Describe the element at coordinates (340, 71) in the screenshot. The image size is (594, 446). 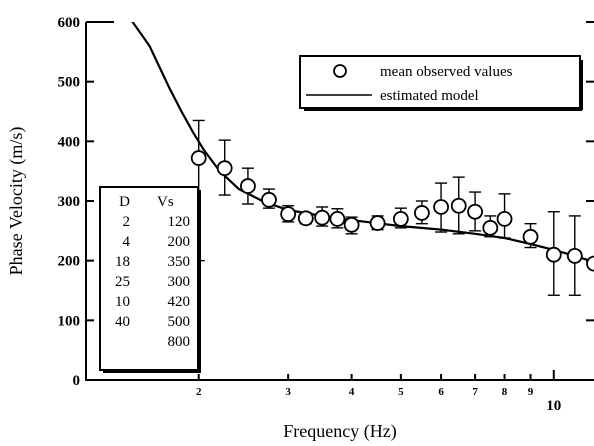
I see `legend-circle-marker-icon` at that location.